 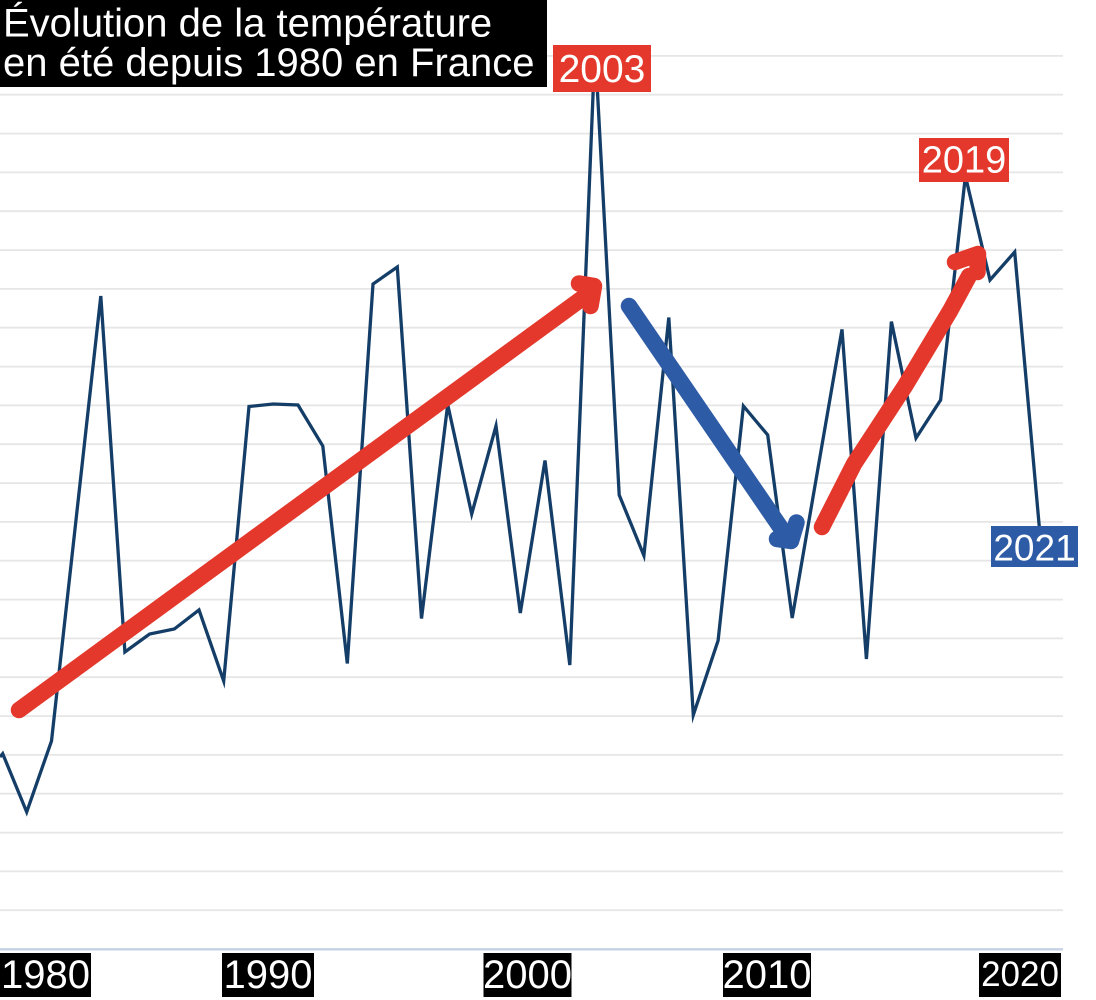 What do you see at coordinates (269, 63) in the screenshot?
I see `svg-text: en été depuis 1980 en France` at bounding box center [269, 63].